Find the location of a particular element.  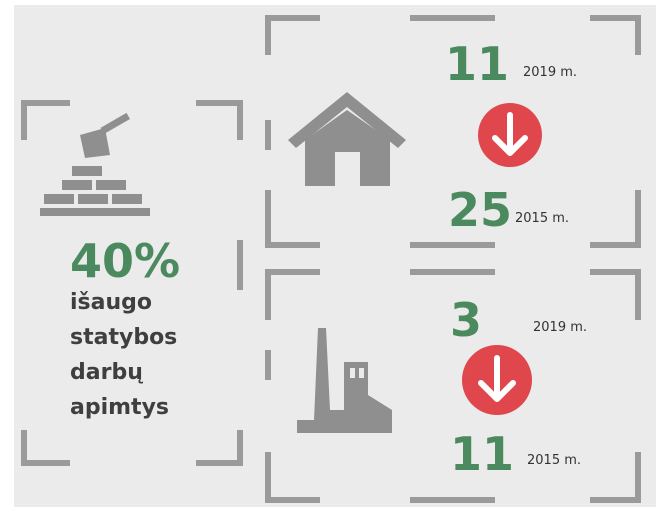

count-value: 3 is located at coordinates (466, 320).